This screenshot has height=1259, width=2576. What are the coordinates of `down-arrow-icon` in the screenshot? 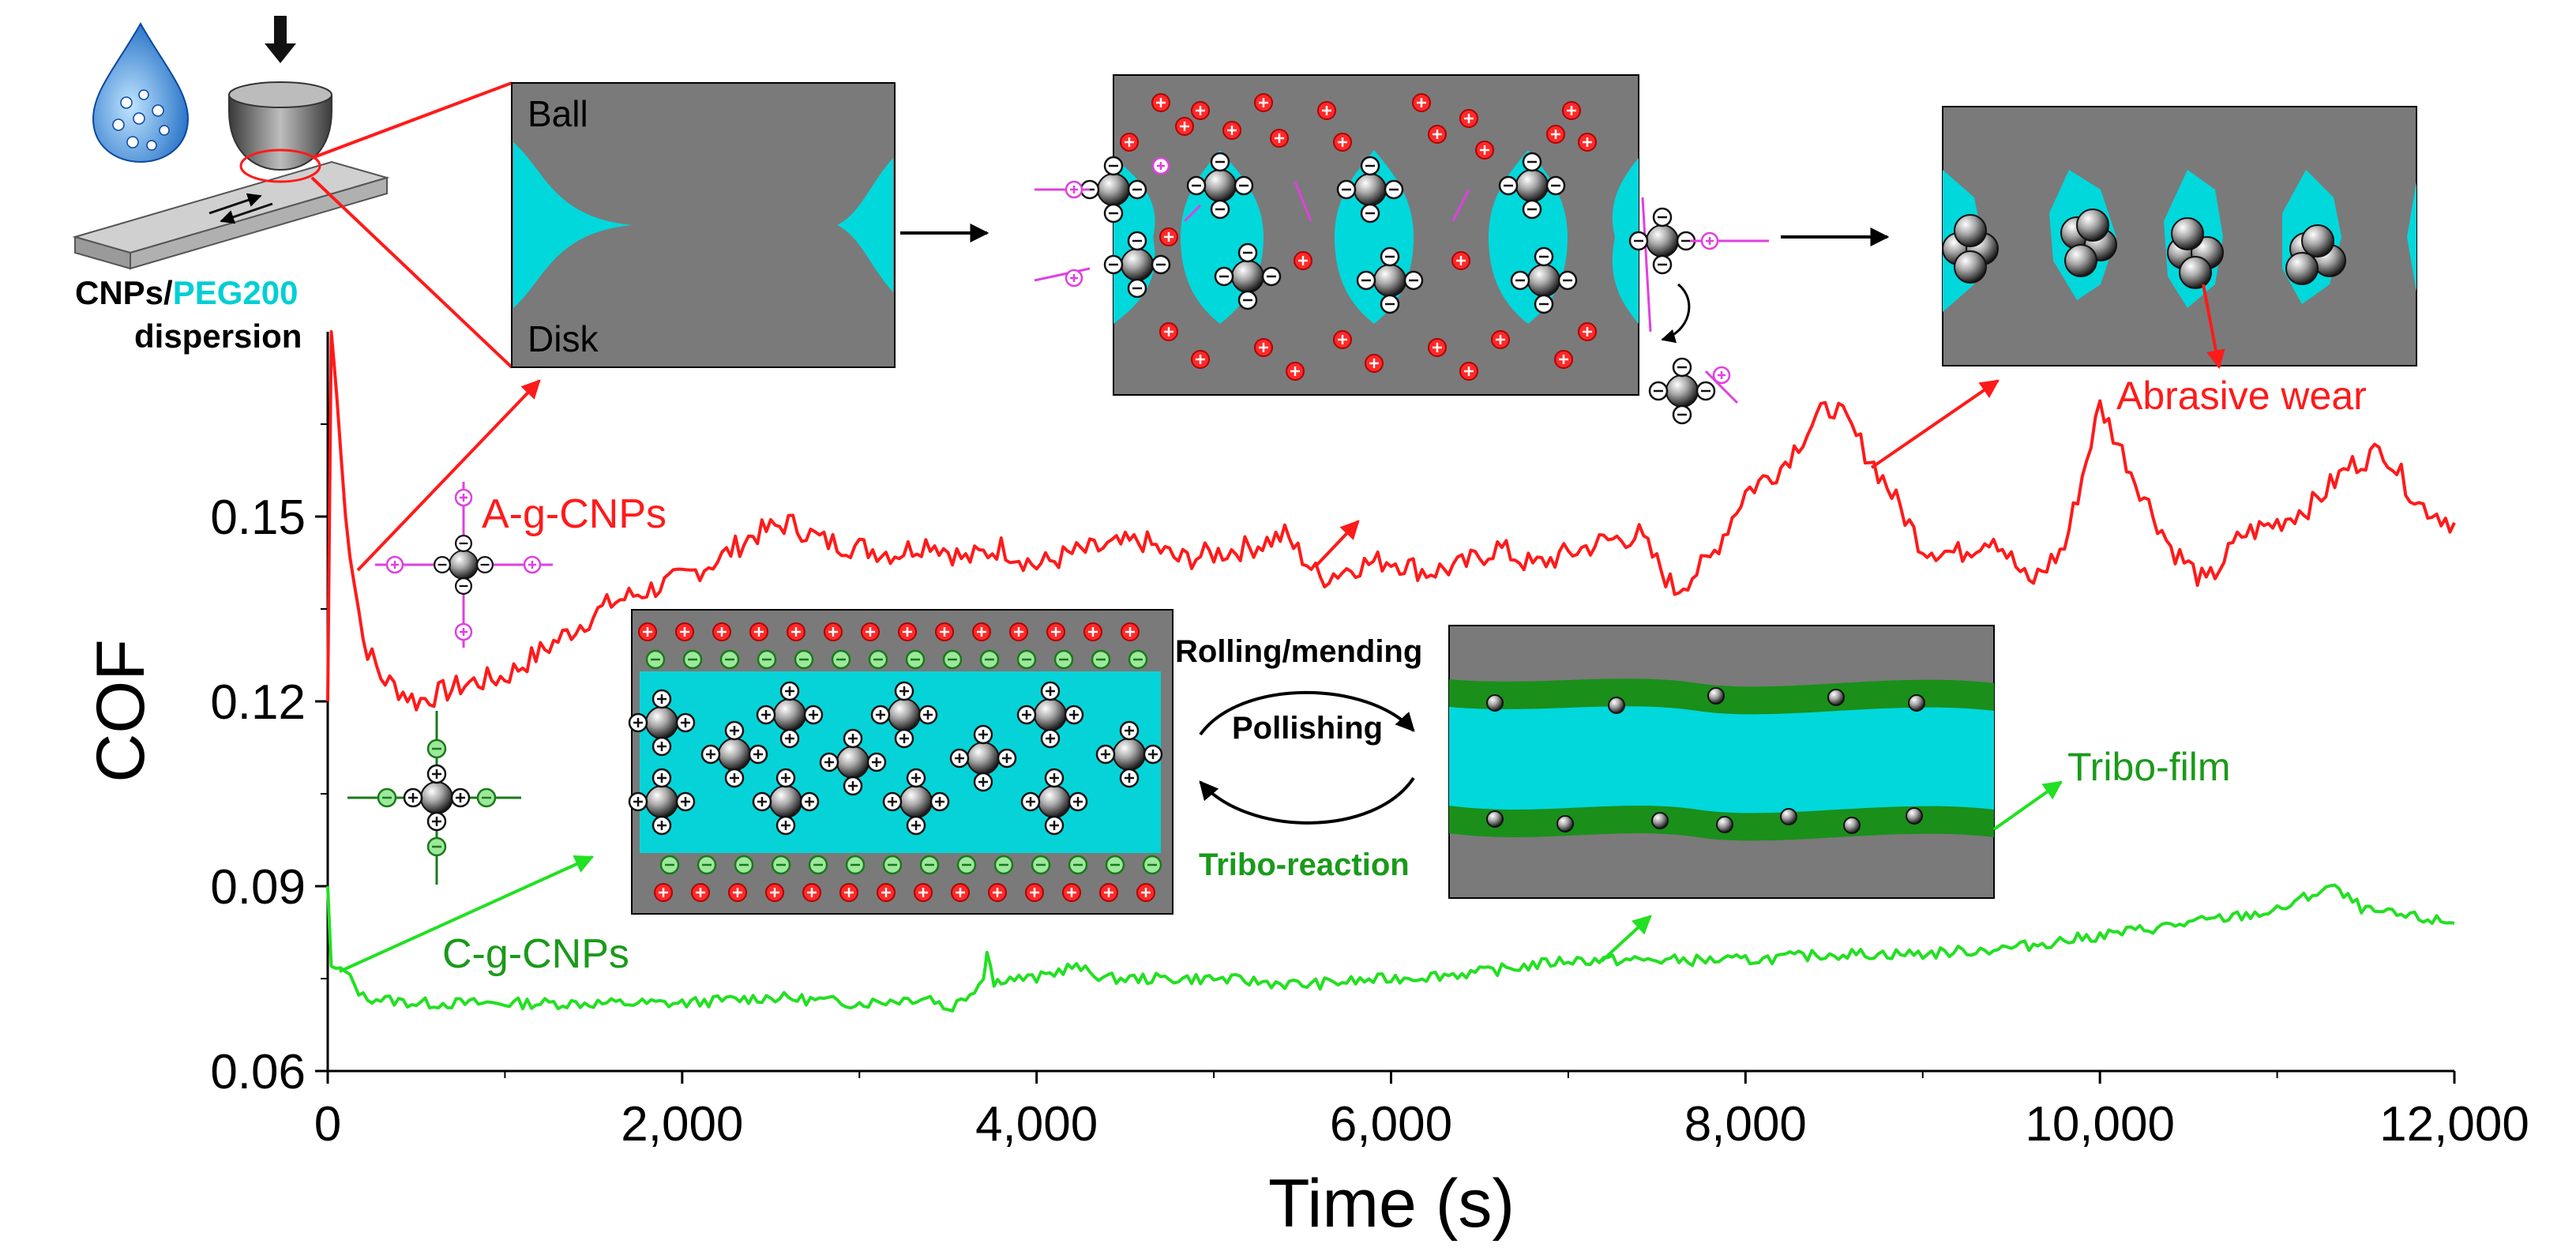 It's located at (280, 39).